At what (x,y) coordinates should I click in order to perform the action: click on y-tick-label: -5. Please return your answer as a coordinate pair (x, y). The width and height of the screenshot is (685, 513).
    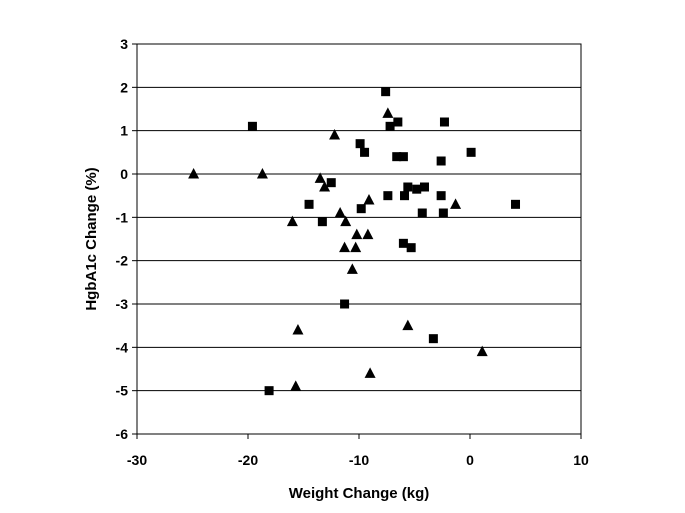
    Looking at the image, I should click on (122, 391).